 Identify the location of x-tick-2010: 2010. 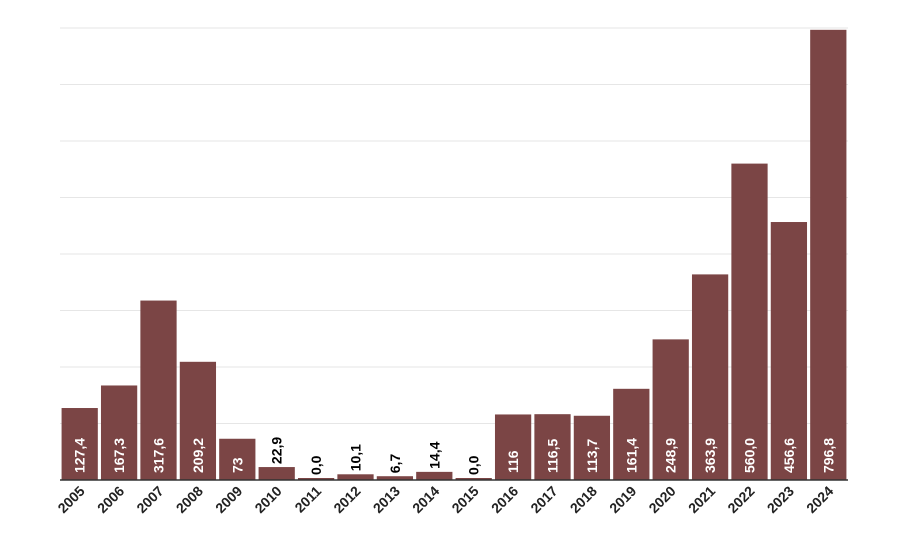
(267, 499).